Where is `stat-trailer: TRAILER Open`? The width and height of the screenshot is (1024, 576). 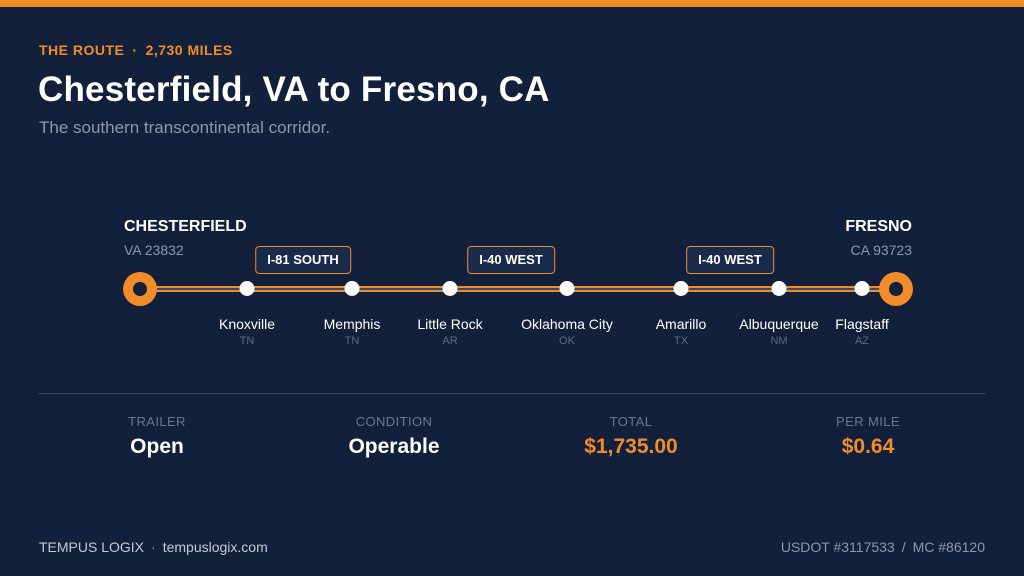 stat-trailer: TRAILER Open is located at coordinates (157, 436).